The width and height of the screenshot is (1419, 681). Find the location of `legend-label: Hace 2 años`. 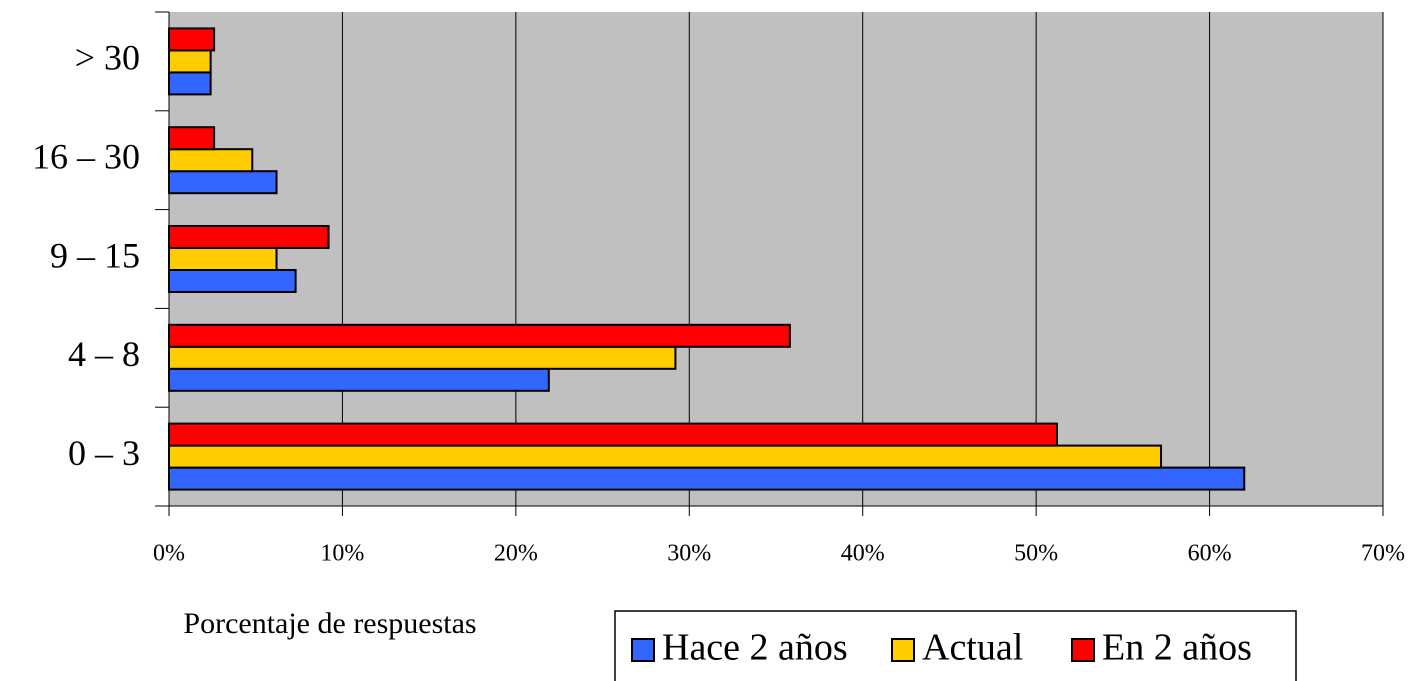

legend-label: Hace 2 años is located at coordinates (755, 648).